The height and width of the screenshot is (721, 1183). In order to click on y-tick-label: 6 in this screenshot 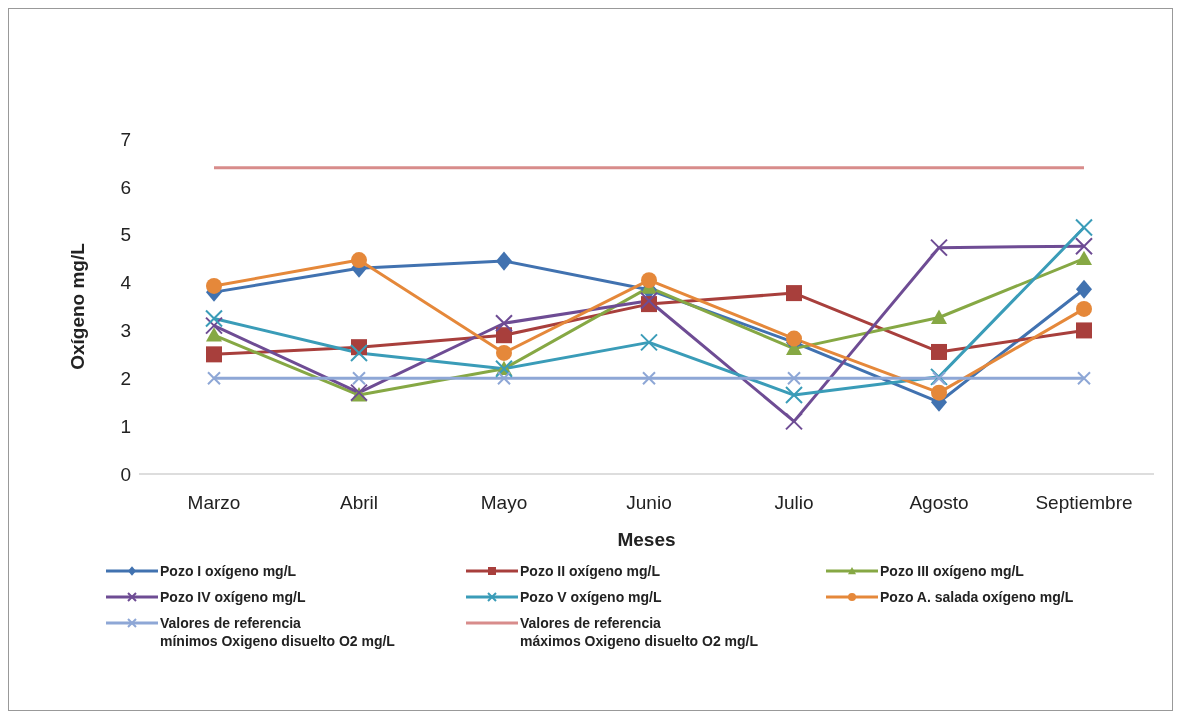, I will do `click(125, 187)`.